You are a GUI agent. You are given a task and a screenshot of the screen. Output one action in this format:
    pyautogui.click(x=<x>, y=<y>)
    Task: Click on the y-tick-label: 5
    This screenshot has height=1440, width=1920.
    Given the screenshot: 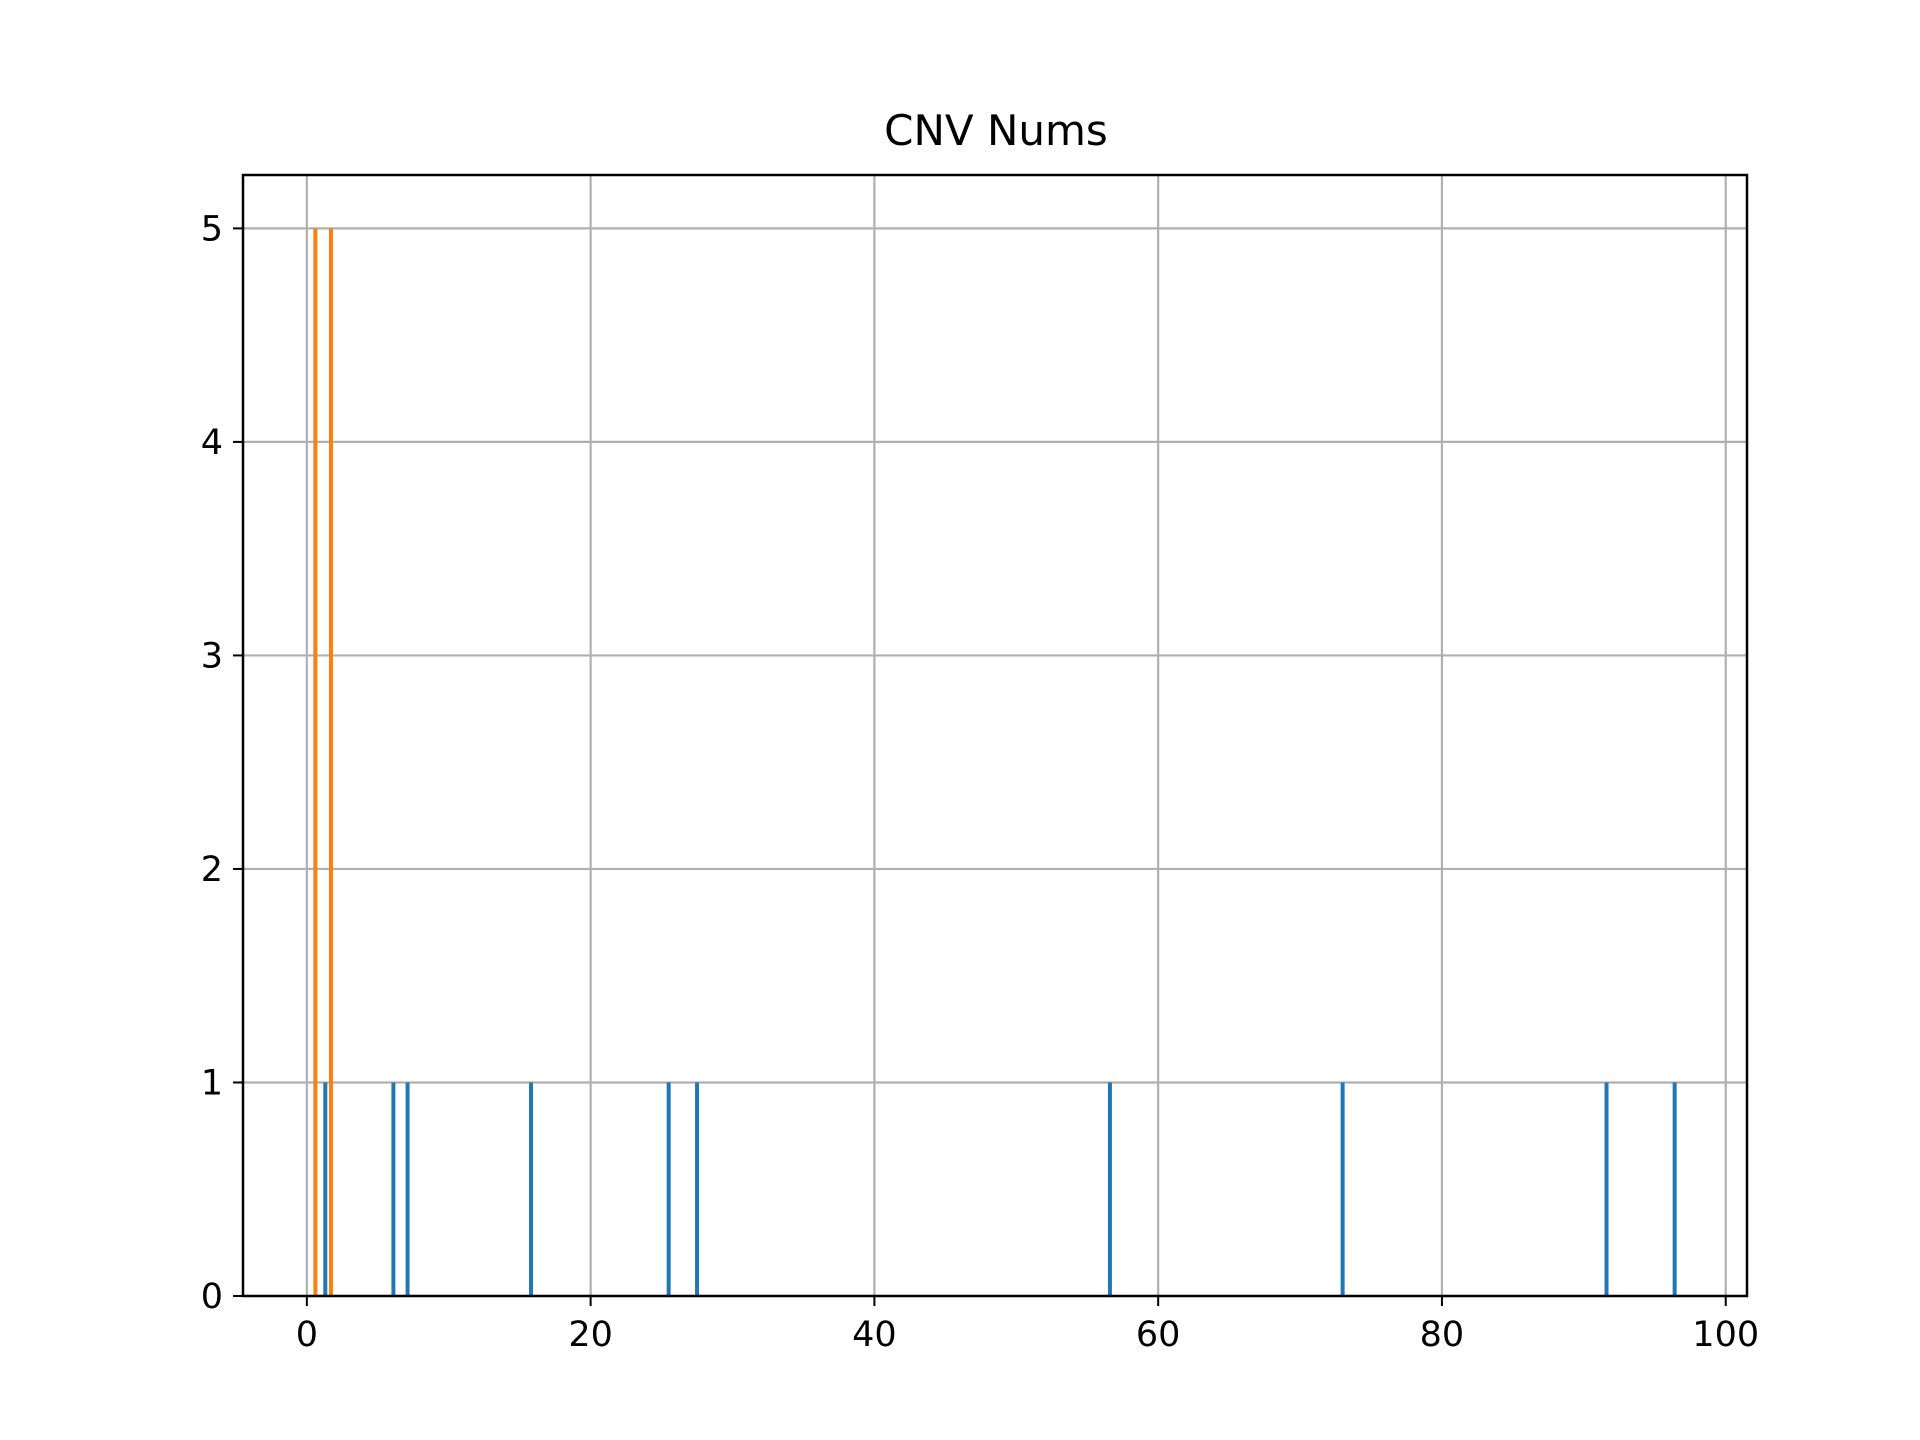 What is the action you would take?
    pyautogui.click(x=212, y=229)
    